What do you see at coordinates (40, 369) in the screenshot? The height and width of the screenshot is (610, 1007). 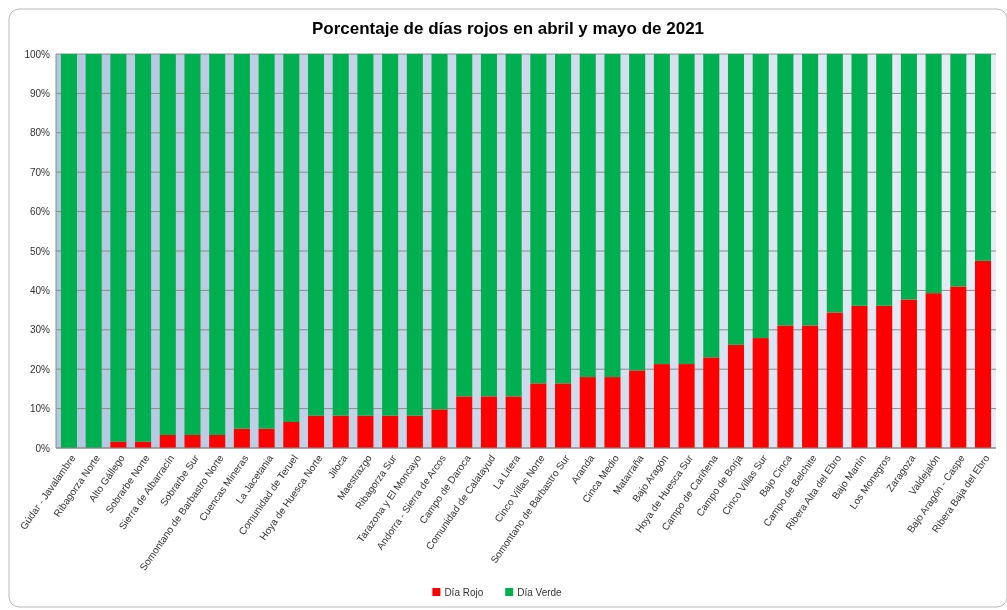 I see `y-tick-label: 20%` at bounding box center [40, 369].